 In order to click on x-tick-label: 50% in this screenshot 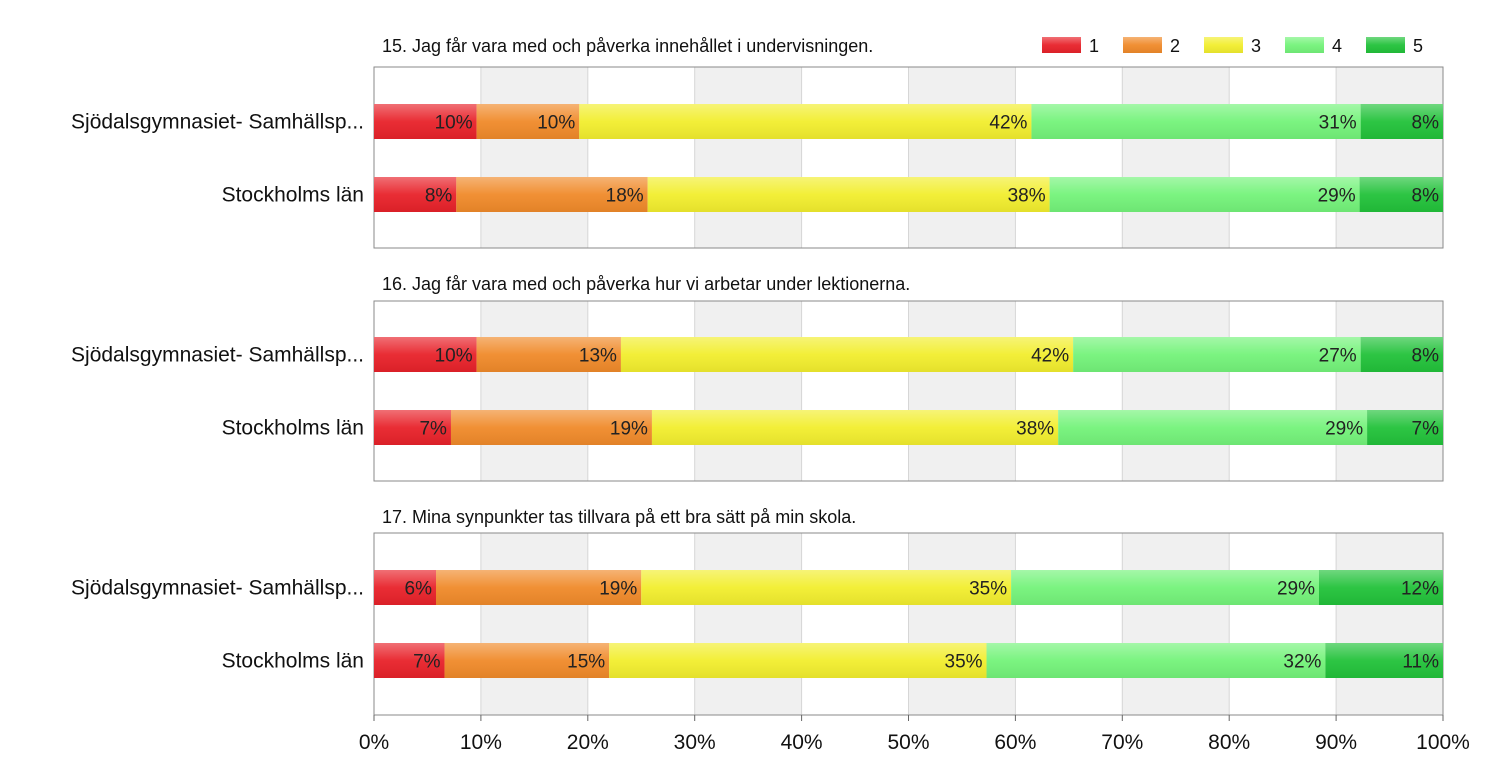, I will do `click(908, 742)`.